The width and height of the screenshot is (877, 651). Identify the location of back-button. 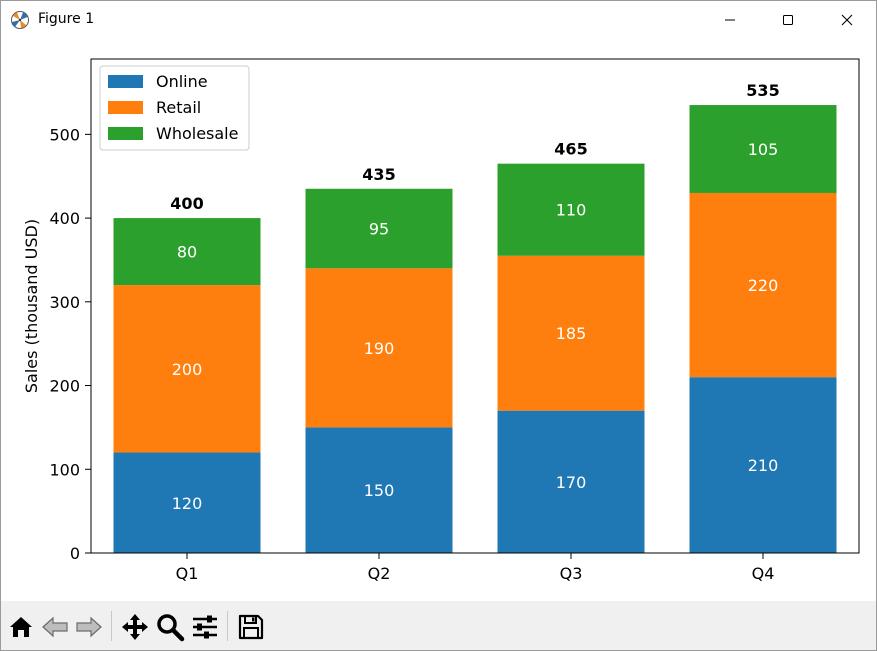
(55, 627).